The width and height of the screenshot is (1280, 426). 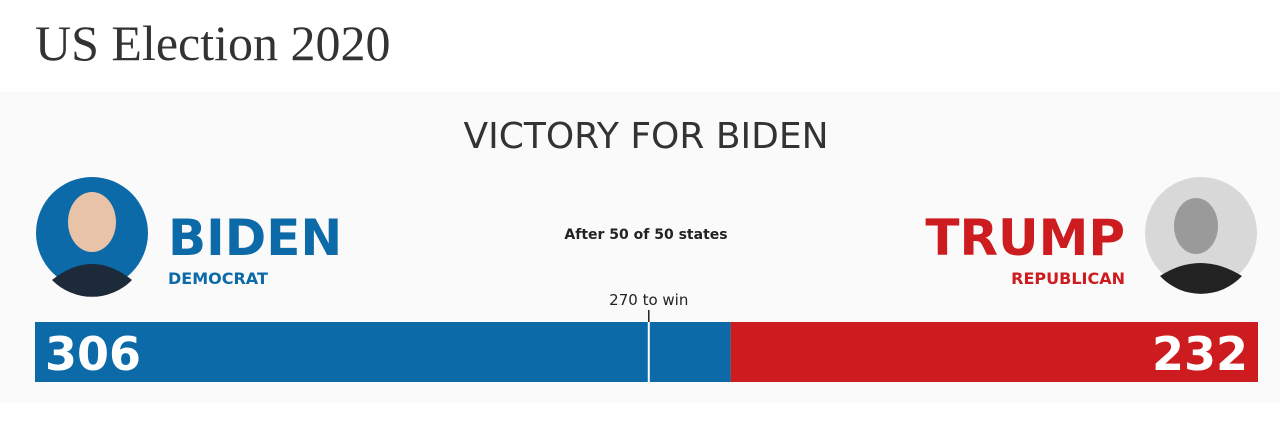 I want to click on vote-count: 306, so click(x=93, y=354).